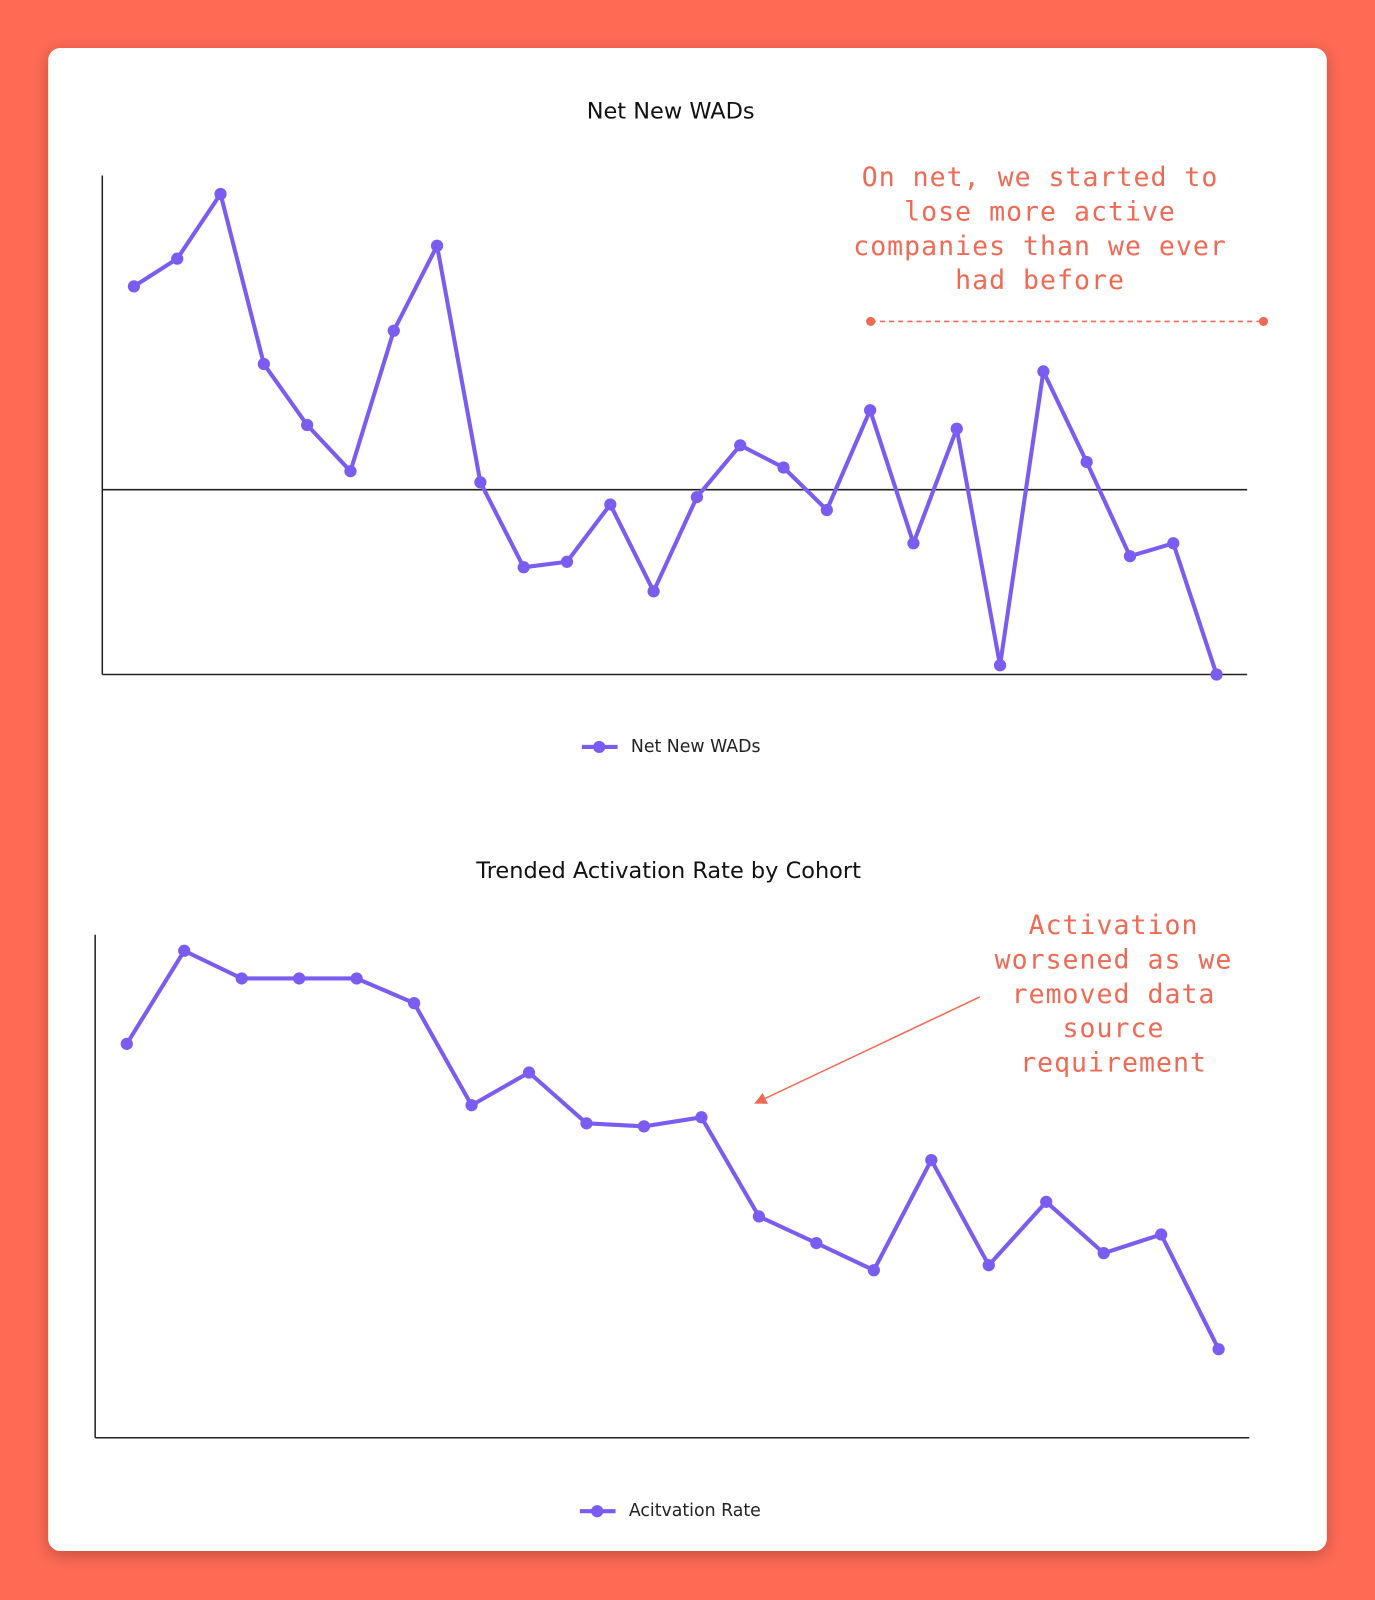 Image resolution: width=1375 pixels, height=1600 pixels. I want to click on annotation: Activation, so click(1114, 925).